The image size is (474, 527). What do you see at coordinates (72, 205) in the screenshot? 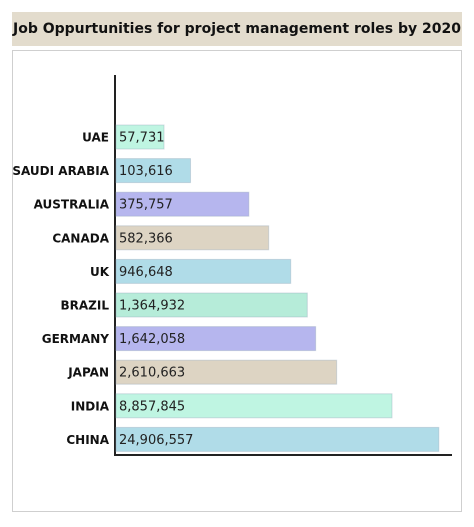
I see `y-tick-label: AUSTRALIA` at bounding box center [72, 205].